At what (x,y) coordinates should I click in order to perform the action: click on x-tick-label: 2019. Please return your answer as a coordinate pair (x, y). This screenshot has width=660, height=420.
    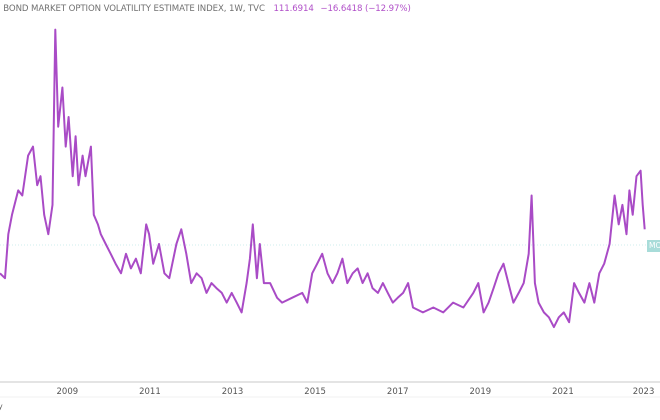
    Looking at the image, I should click on (481, 392).